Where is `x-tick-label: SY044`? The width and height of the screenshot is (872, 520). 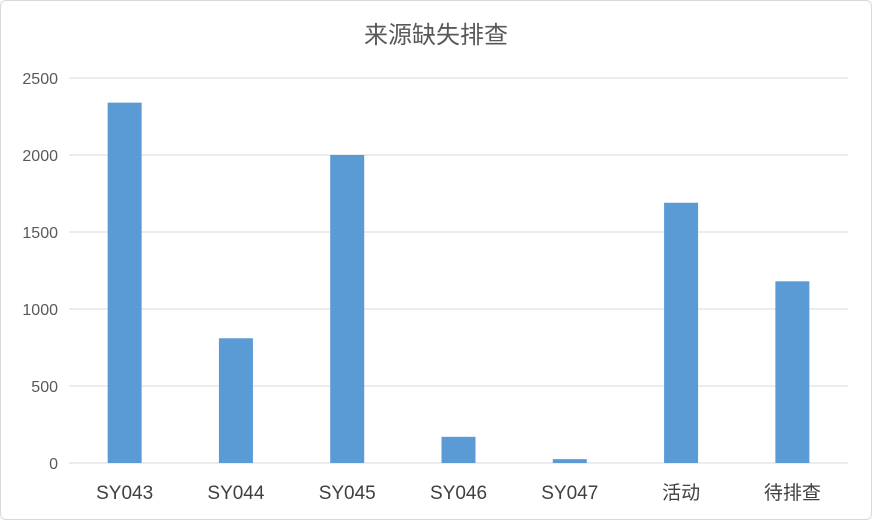 x-tick-label: SY044 is located at coordinates (235, 493).